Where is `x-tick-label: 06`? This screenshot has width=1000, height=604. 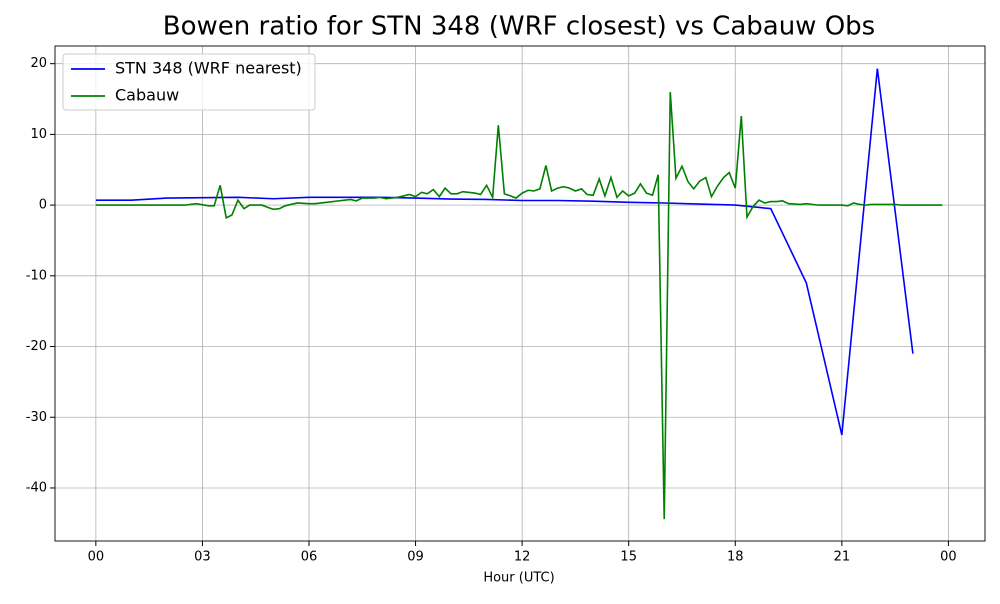
x-tick-label: 06 is located at coordinates (309, 557).